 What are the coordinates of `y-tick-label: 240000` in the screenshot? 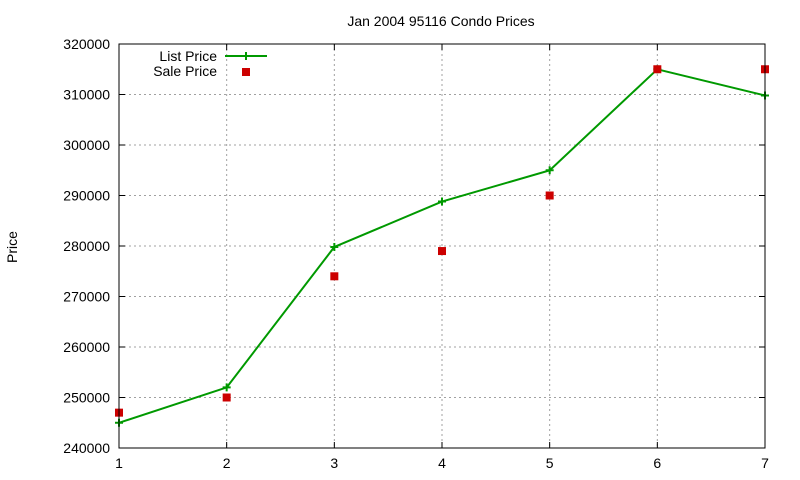 It's located at (86, 448).